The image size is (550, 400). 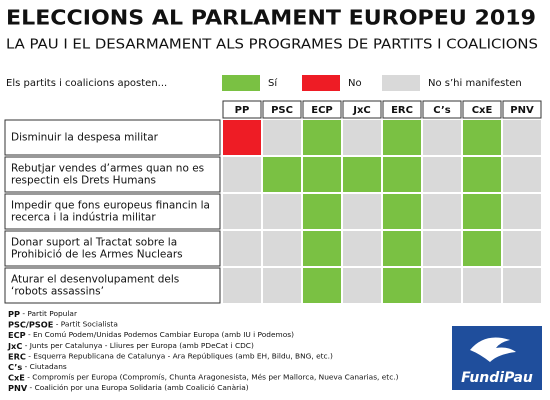 I want to click on note-abbr: CxE, so click(x=16, y=377).